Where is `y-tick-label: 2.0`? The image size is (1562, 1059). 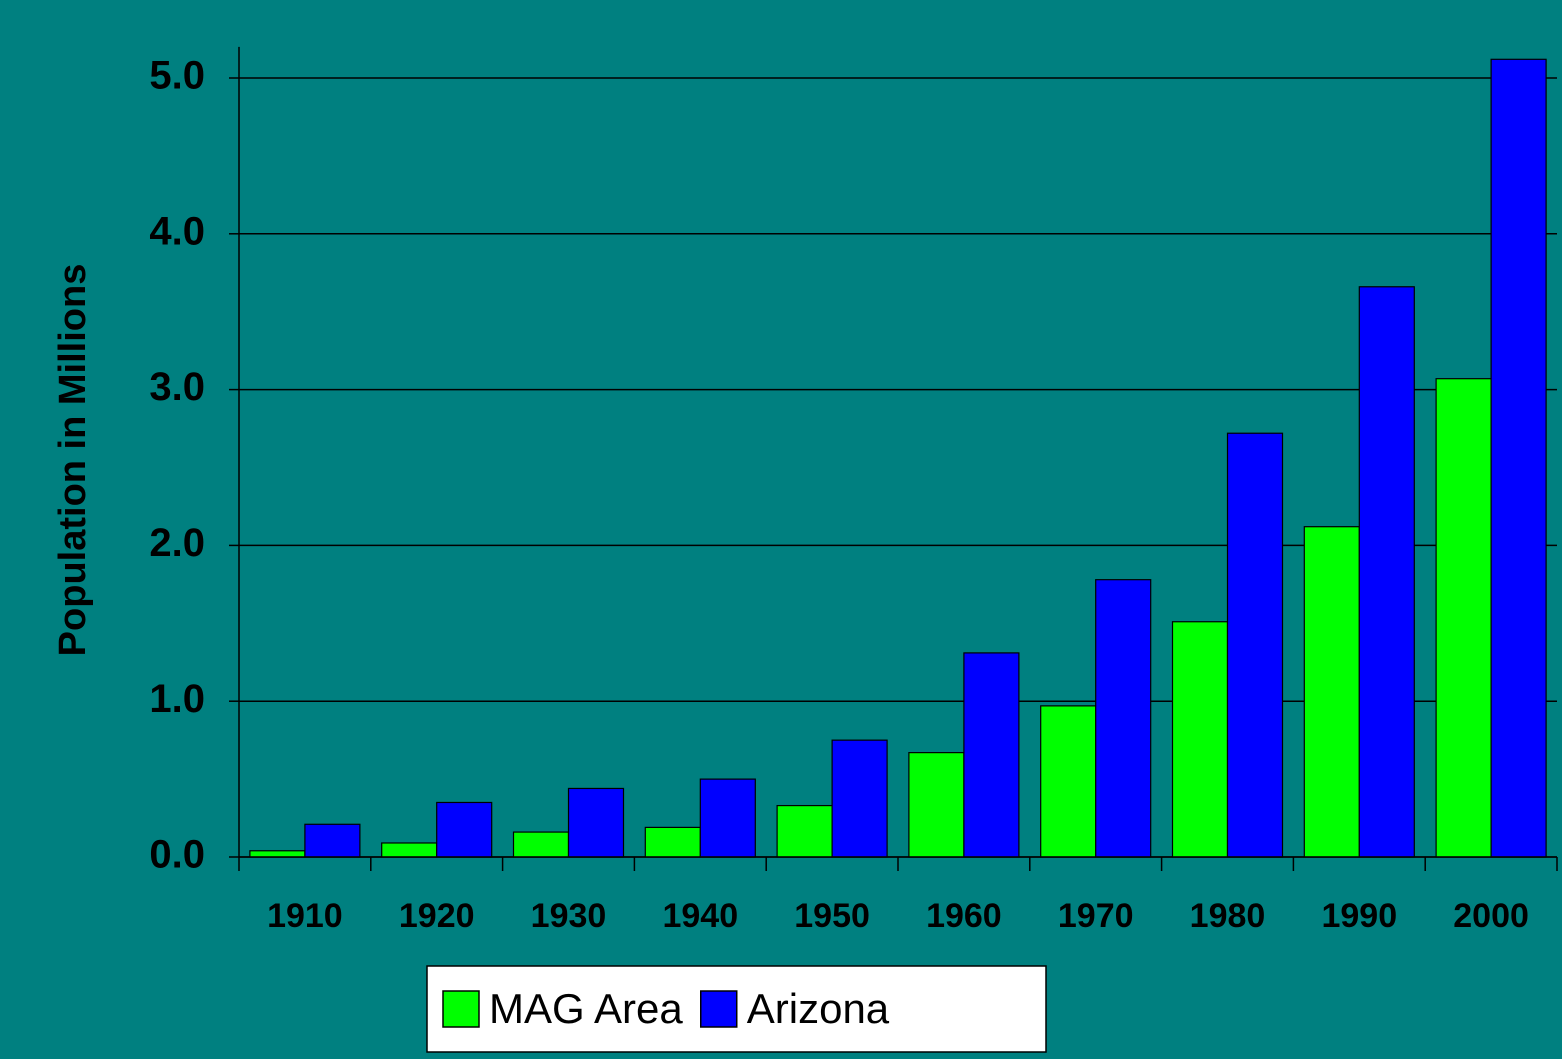 y-tick-label: 2.0 is located at coordinates (177, 543).